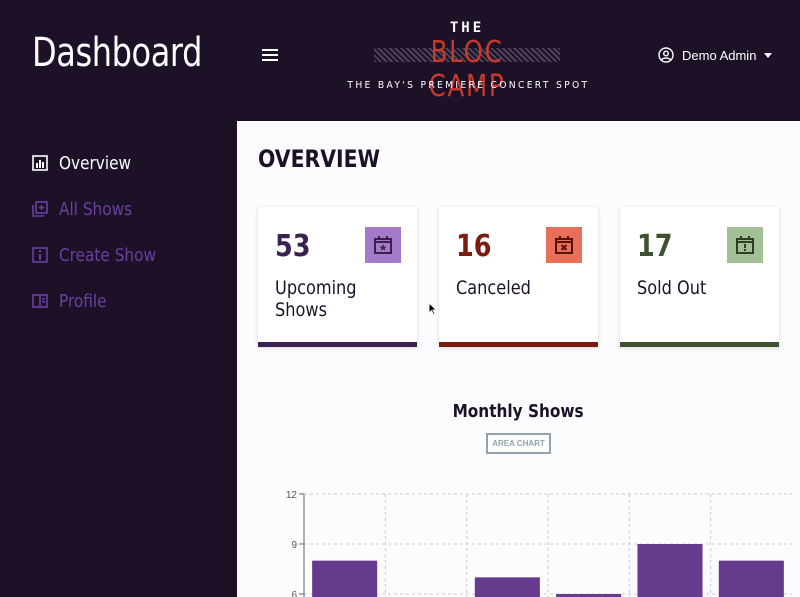  I want to click on stat-card-canceled: 16 Canceled, so click(518, 277).